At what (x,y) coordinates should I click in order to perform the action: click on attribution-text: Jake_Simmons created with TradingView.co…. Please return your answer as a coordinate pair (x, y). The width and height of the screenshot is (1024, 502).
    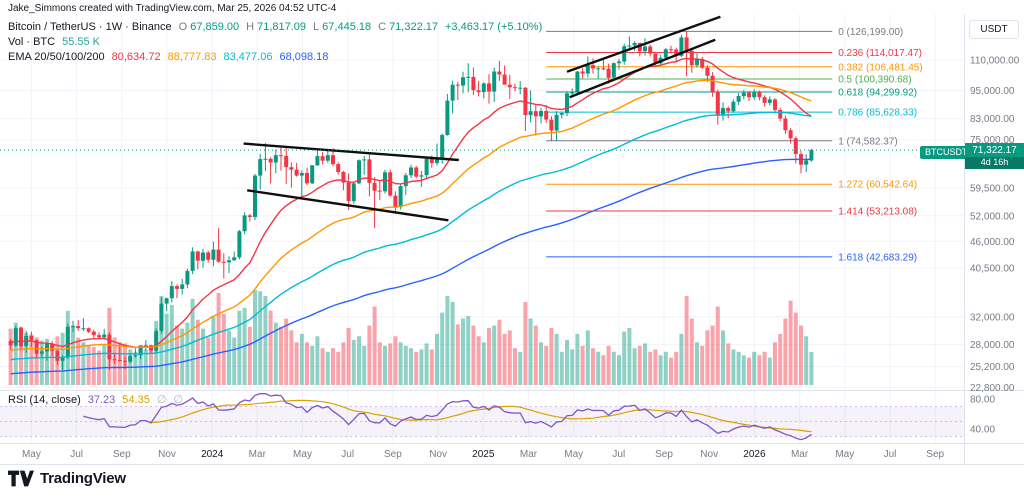
    Looking at the image, I should click on (172, 8).